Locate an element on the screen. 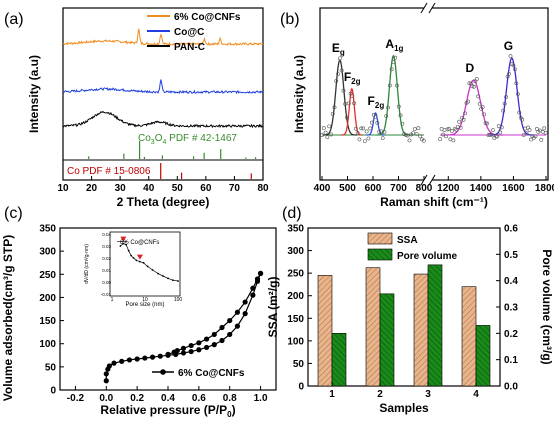  bar-y2tick-label-6: 0.6 is located at coordinates (511, 229).